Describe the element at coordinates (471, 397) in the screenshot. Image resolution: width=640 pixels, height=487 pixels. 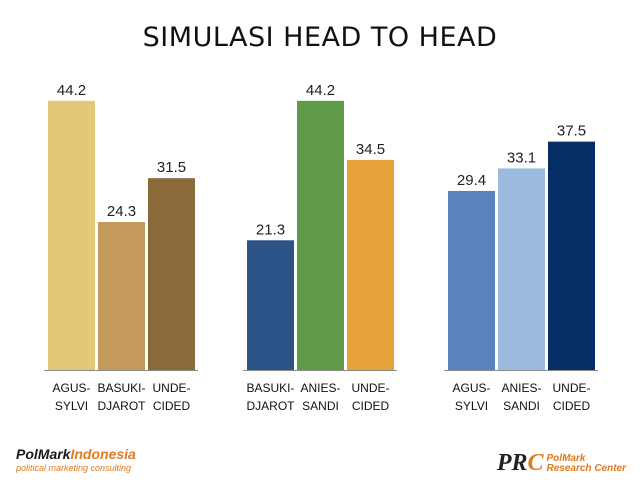
I see `category-label-3-1: AGUS-SYLVI` at that location.